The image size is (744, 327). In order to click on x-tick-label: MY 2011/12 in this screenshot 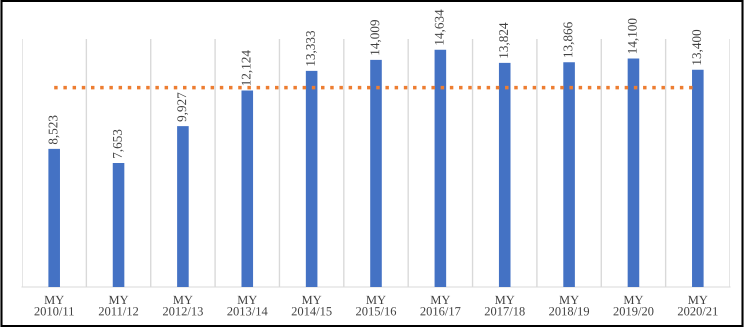, I will do `click(118, 306)`.